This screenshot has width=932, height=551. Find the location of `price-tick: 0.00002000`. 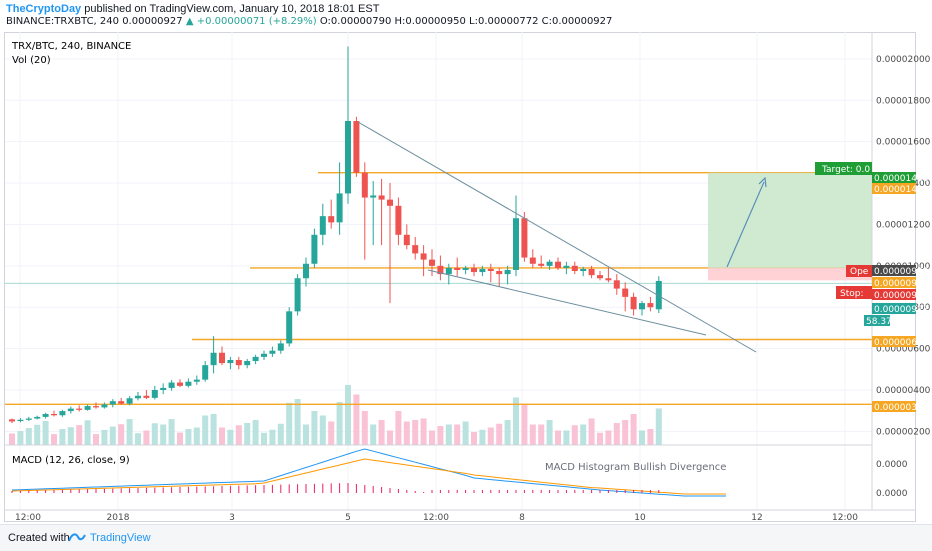

price-tick: 0.00002000 is located at coordinates (903, 60).